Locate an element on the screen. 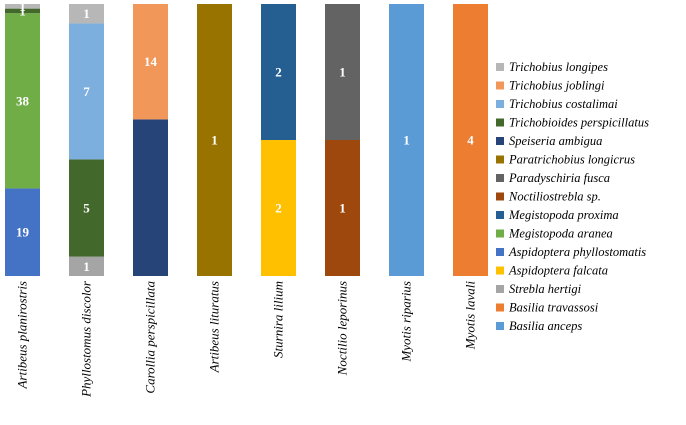 This screenshot has height=425, width=686. bar-segment-phyllostomus-discolor-trichobius-longipes is located at coordinates (86, 14).